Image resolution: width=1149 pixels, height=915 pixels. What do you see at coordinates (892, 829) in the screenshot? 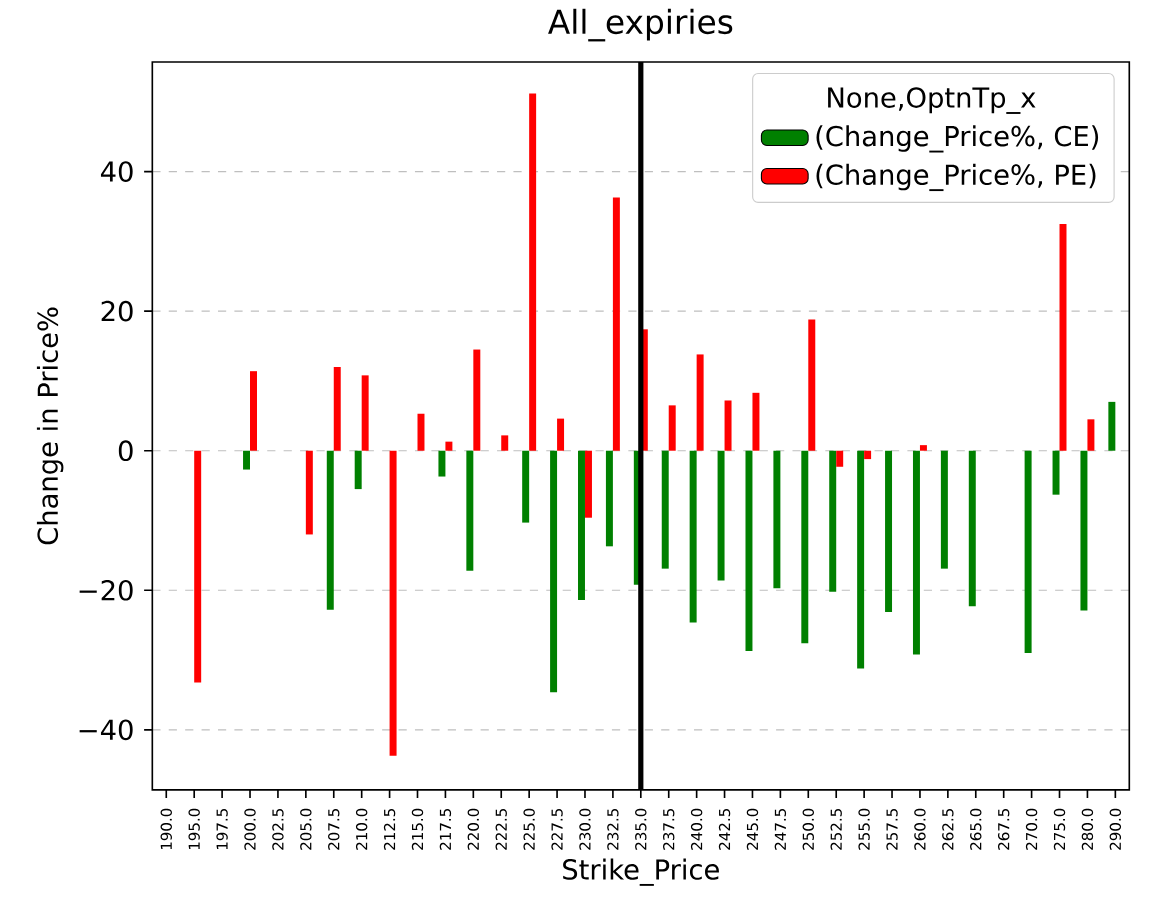
I see `x-tick-label: 257.5` at bounding box center [892, 829].